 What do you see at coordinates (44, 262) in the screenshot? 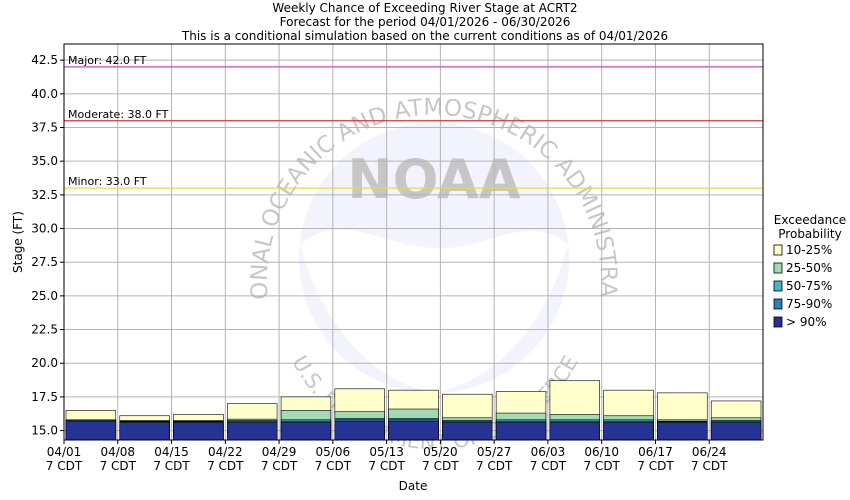
I see `y-tick-label: 27.5` at bounding box center [44, 262].